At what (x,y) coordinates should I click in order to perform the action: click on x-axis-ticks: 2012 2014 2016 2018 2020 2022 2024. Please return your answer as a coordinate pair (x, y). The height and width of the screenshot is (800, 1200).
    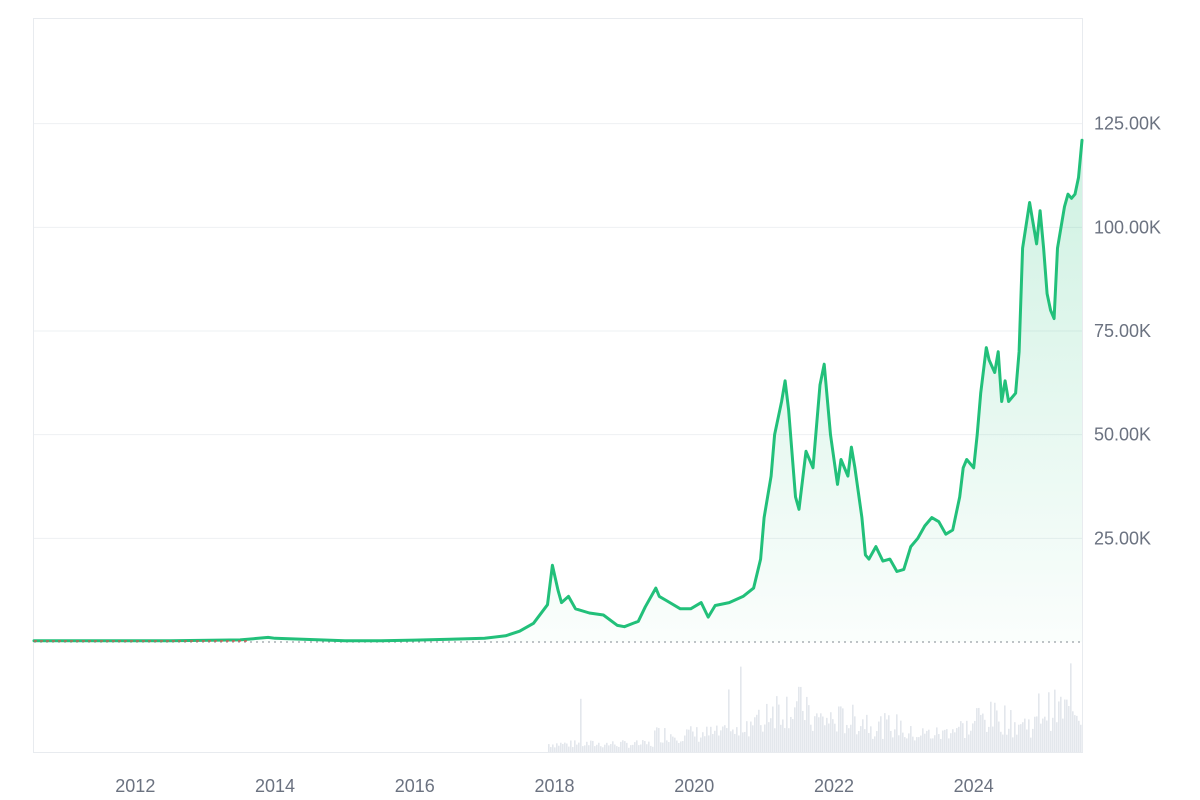
    Looking at the image, I should click on (554, 786).